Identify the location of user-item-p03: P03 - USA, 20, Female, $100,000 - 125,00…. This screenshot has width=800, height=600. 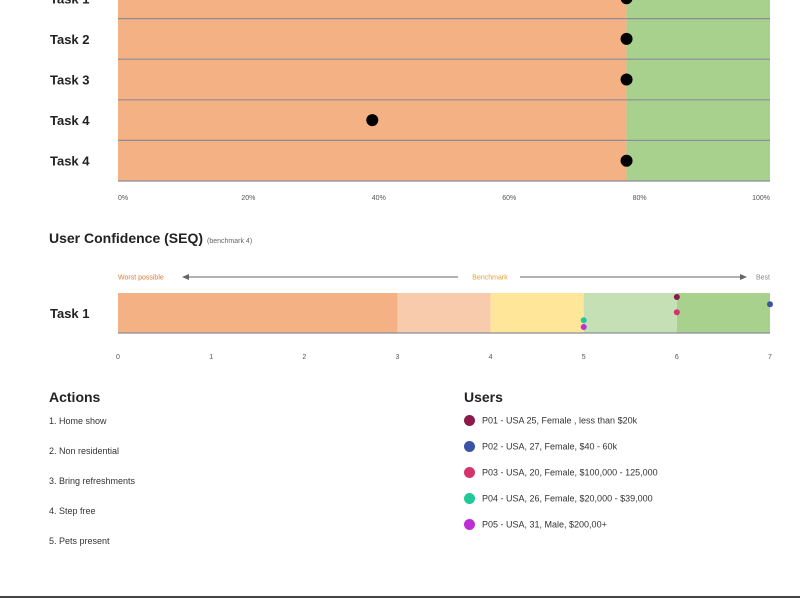
(561, 474).